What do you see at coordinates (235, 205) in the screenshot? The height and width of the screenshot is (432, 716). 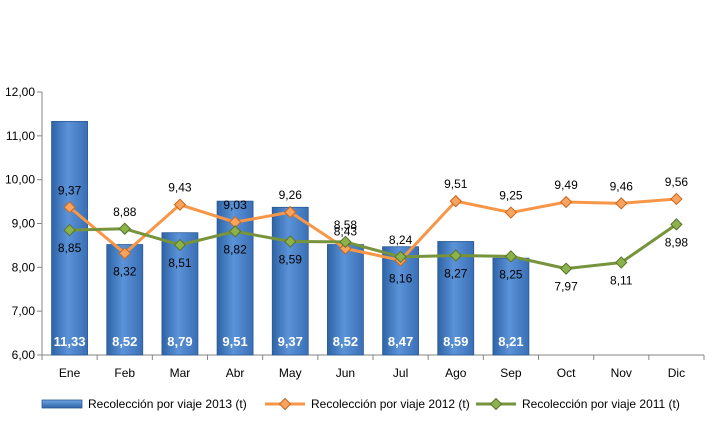 I see `line-value-label: 9,03` at bounding box center [235, 205].